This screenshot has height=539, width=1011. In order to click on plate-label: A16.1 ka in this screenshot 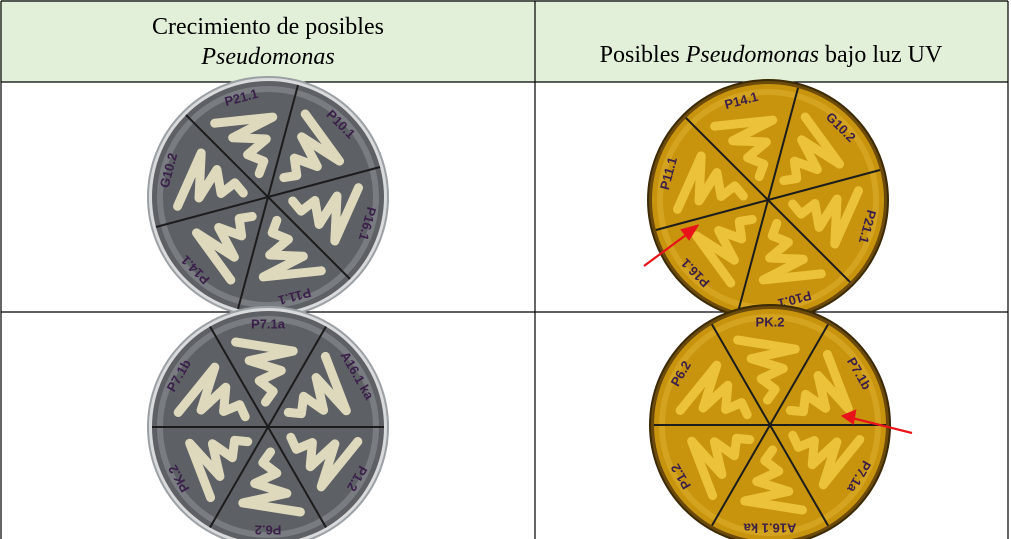, I will do `click(770, 528)`.